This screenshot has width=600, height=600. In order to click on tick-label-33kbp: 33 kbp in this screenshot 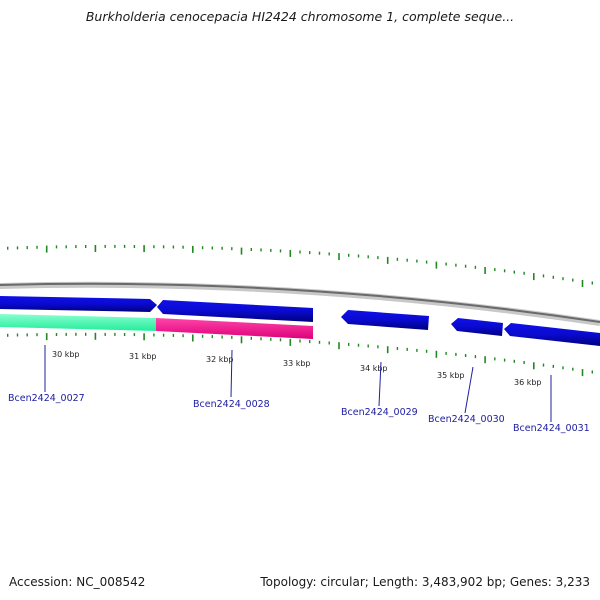, I will do `click(297, 363)`.